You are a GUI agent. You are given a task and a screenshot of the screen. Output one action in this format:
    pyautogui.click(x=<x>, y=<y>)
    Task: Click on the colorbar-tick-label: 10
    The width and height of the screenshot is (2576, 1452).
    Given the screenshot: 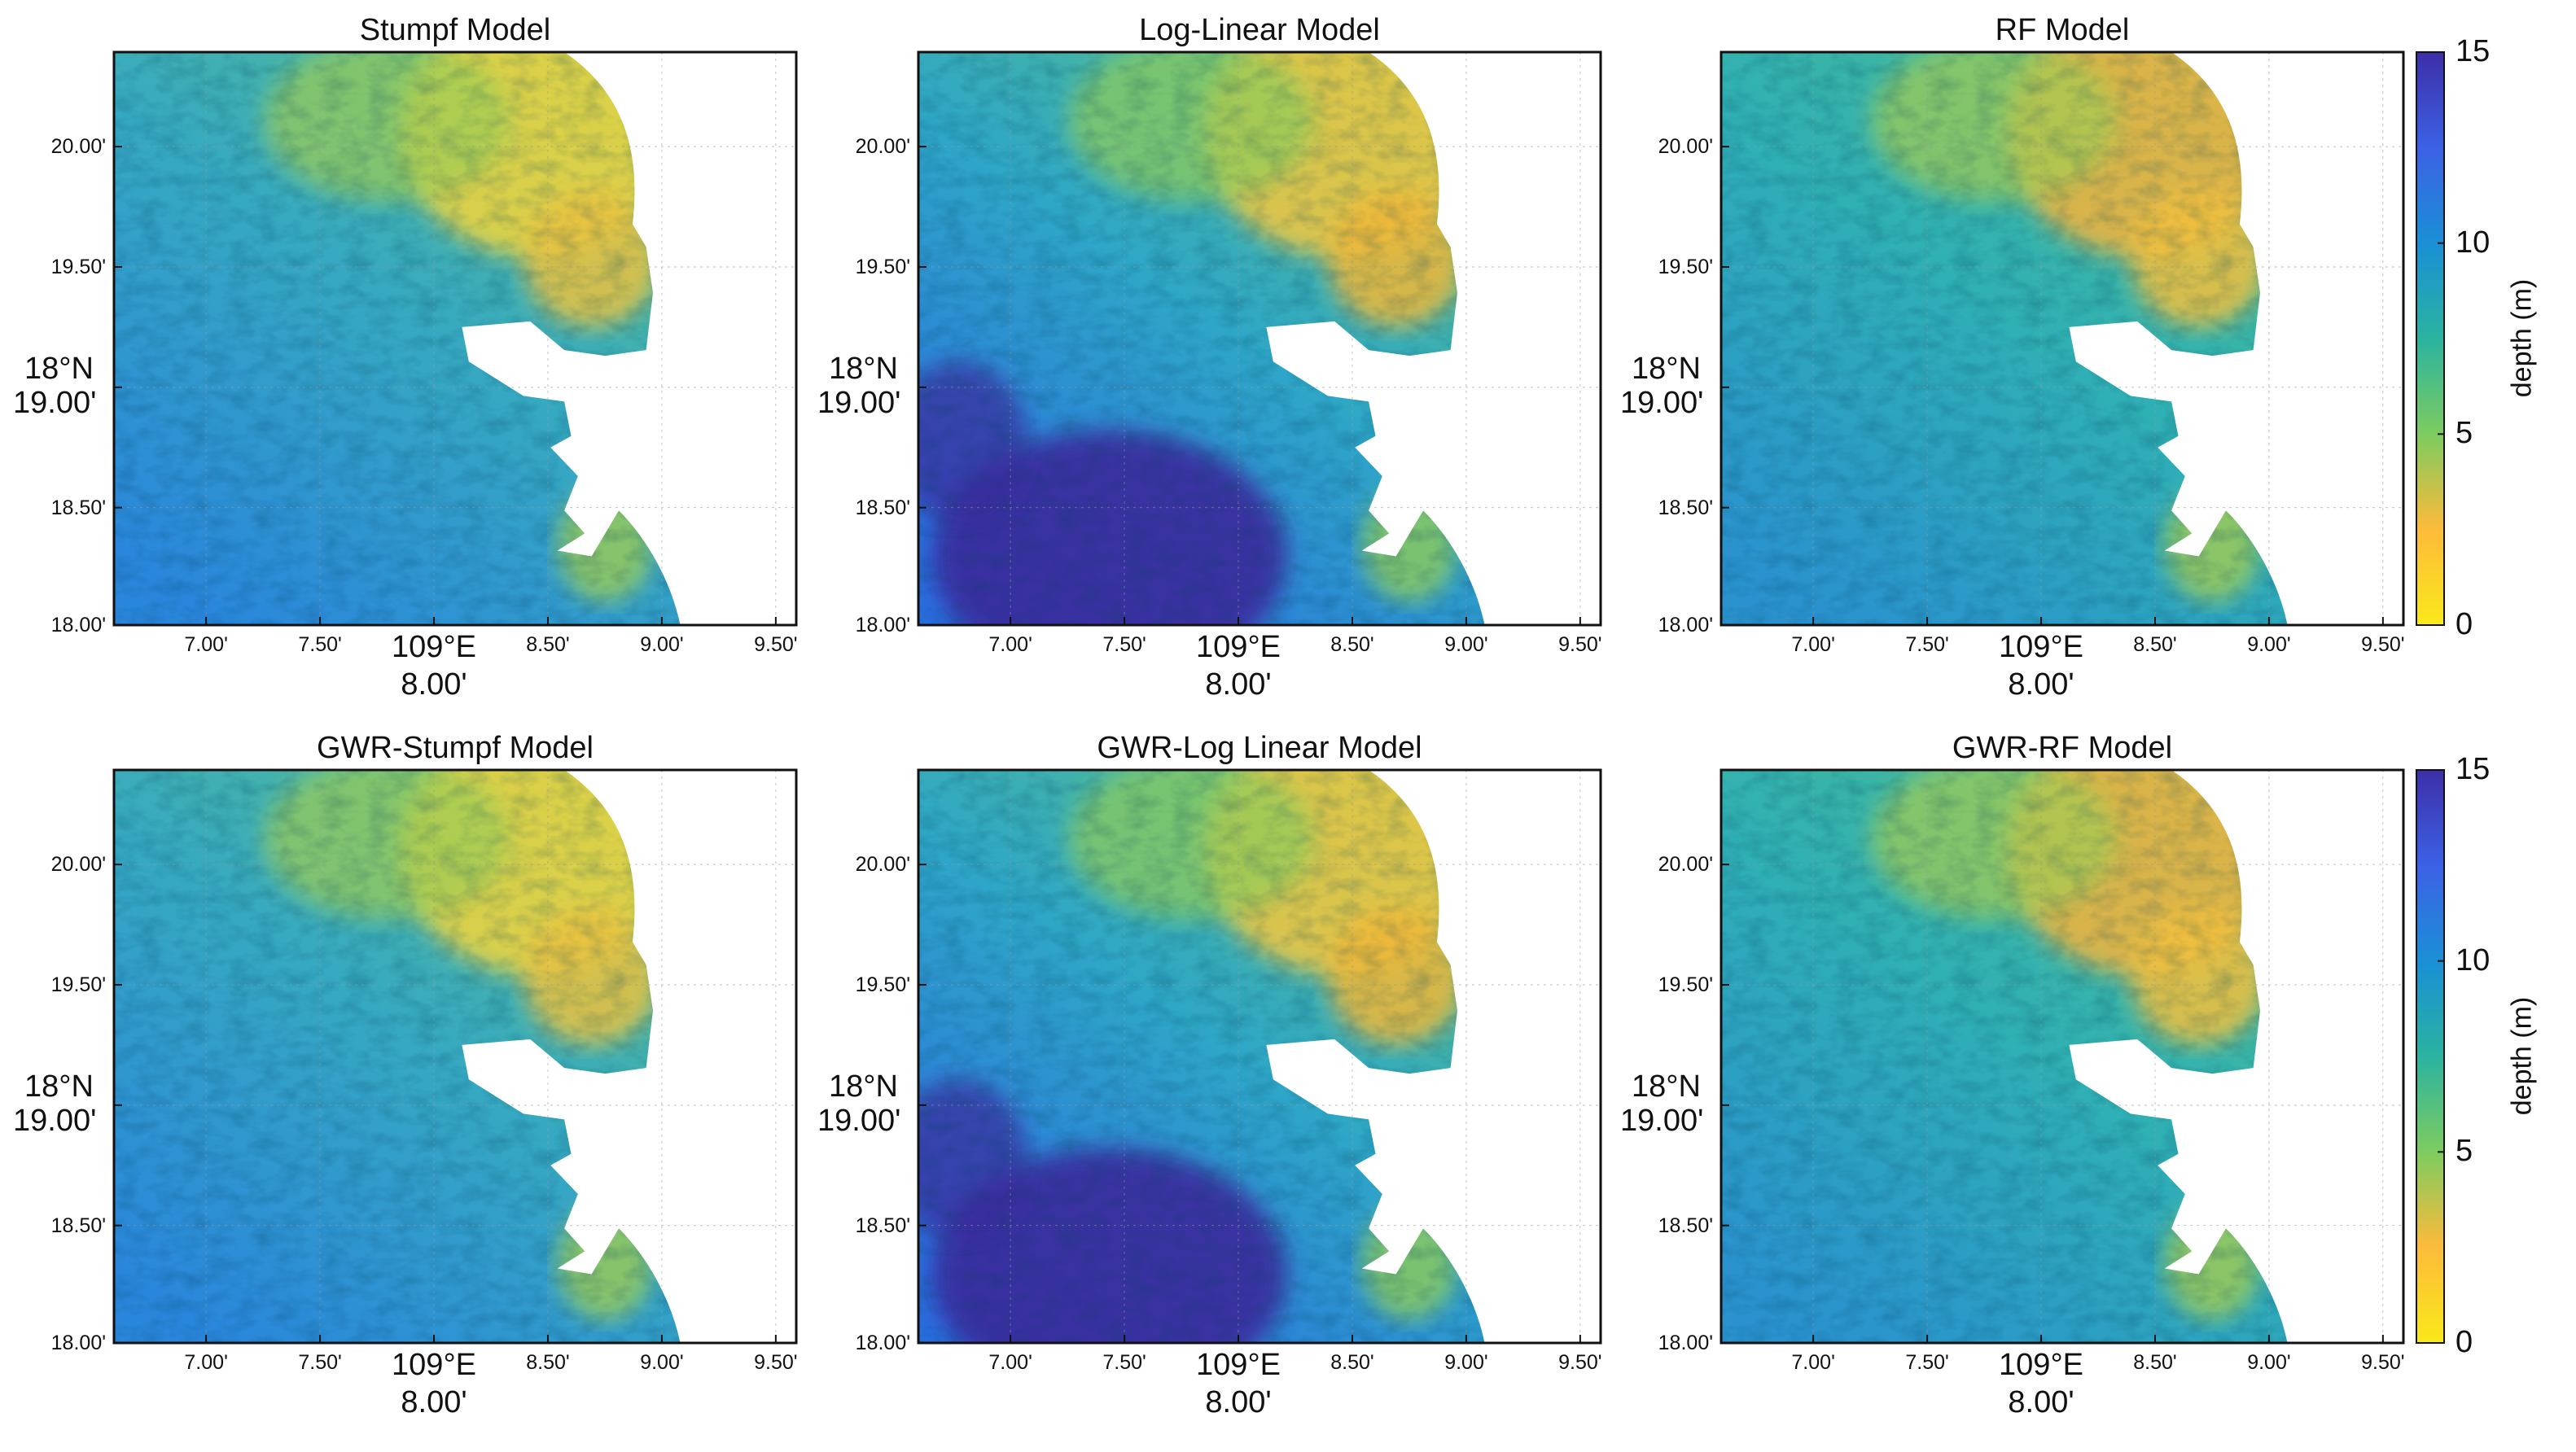 What is the action you would take?
    pyautogui.click(x=2473, y=242)
    